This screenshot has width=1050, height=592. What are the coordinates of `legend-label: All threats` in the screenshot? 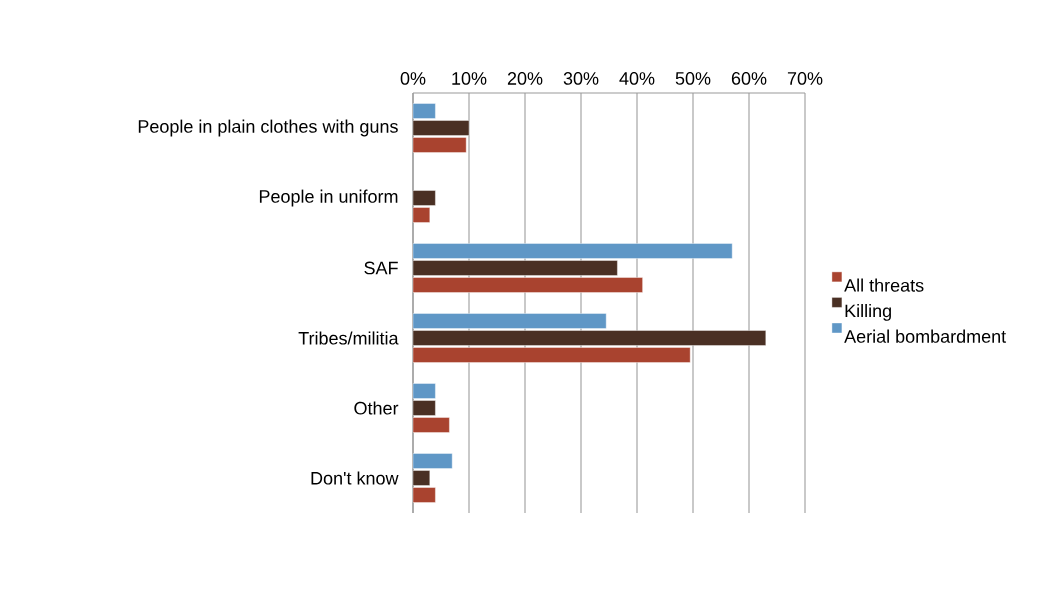 It's located at (884, 285).